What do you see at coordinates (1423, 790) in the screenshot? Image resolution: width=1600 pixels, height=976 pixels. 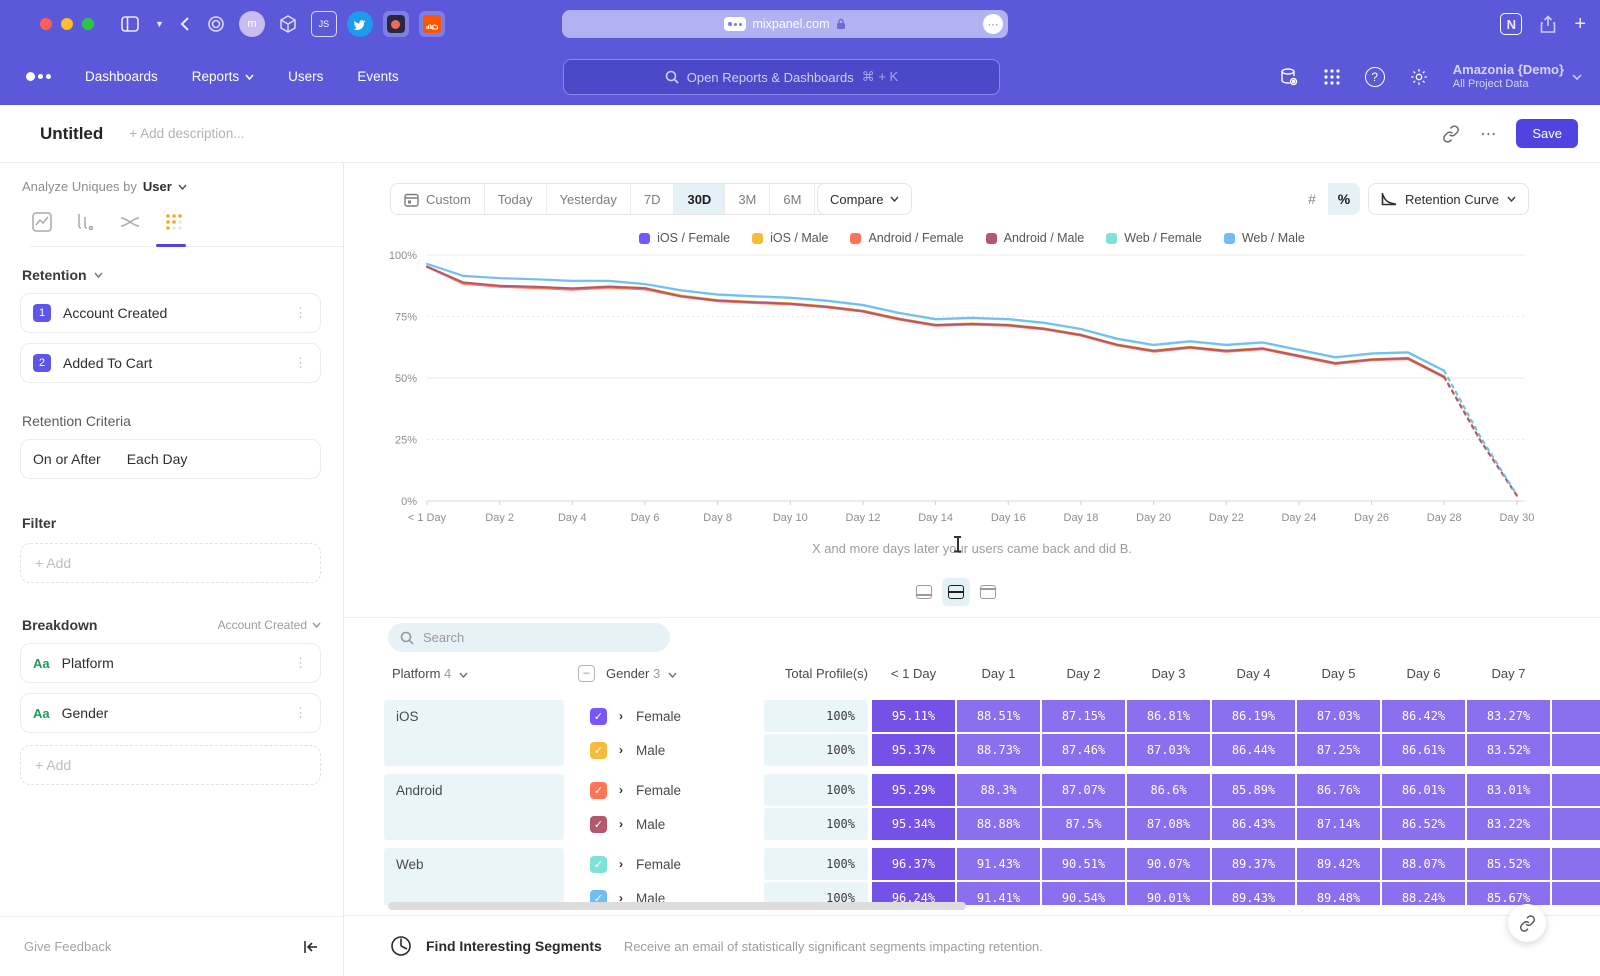 I see `retention-cell: 86.01%` at bounding box center [1423, 790].